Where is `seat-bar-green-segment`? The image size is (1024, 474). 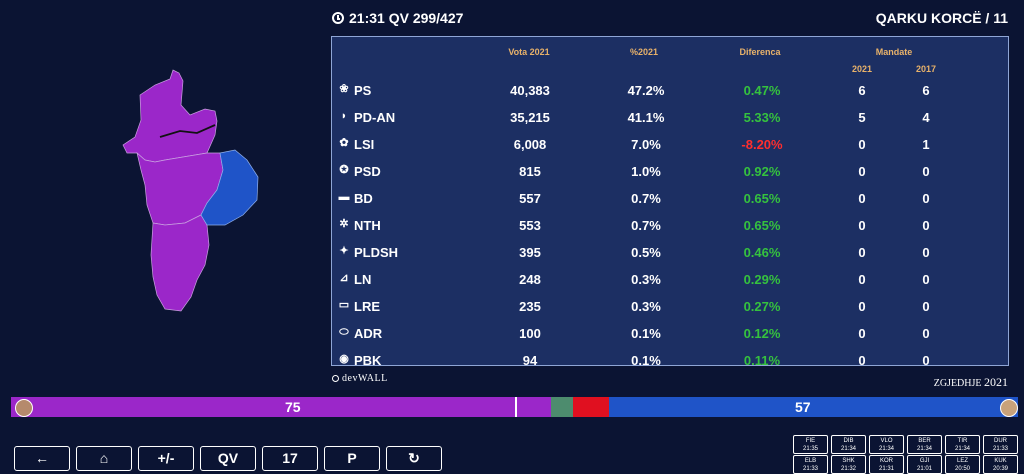
seat-bar-green-segment is located at coordinates (562, 407).